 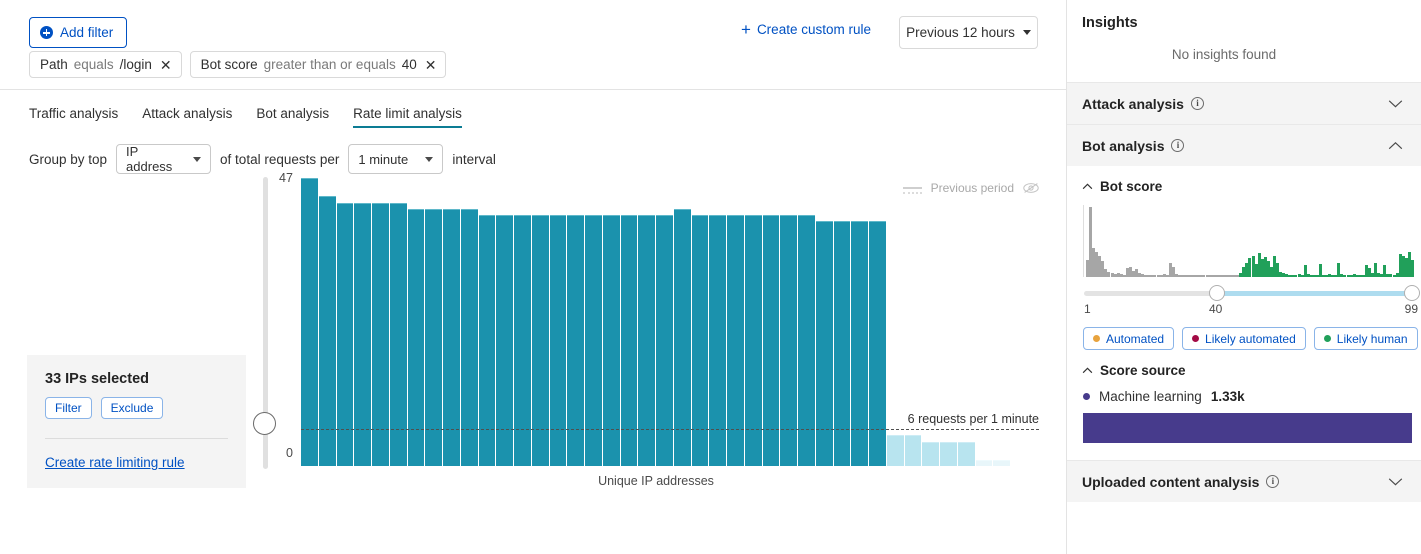 I want to click on chevron-down-icon, so click(x=1395, y=482).